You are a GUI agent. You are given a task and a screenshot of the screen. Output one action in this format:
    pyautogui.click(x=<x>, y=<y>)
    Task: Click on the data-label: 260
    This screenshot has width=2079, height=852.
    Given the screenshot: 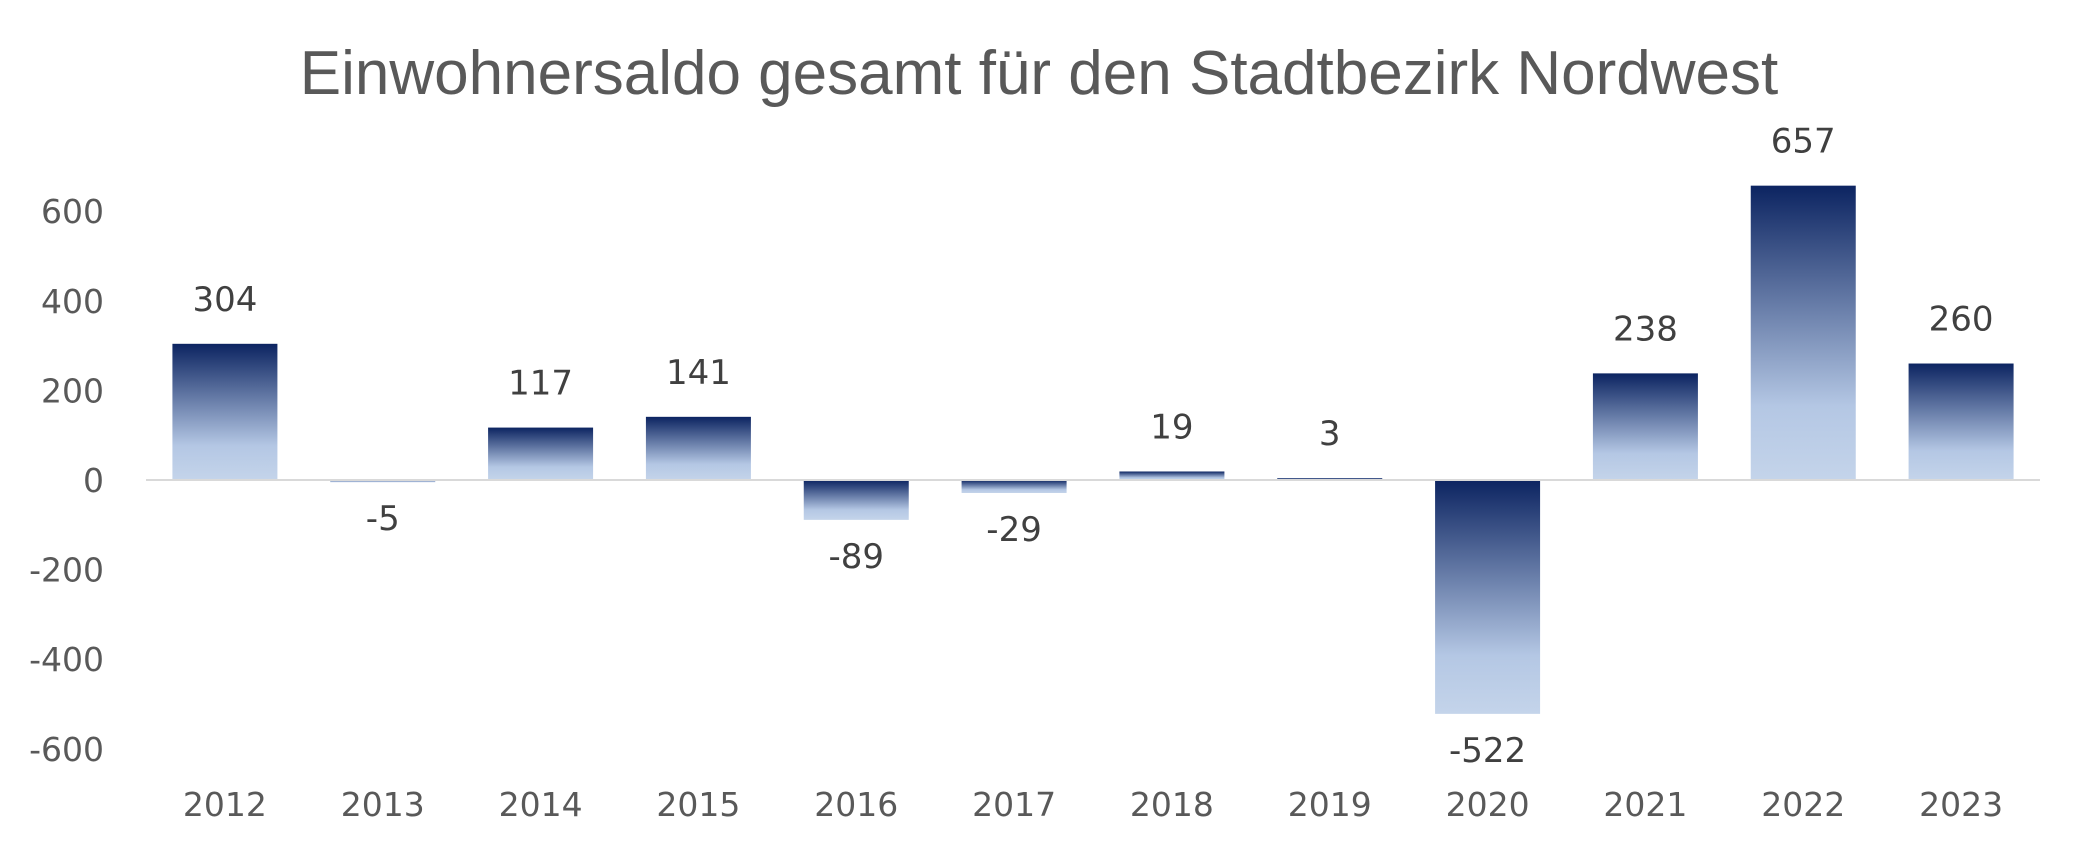 What is the action you would take?
    pyautogui.click(x=1961, y=320)
    